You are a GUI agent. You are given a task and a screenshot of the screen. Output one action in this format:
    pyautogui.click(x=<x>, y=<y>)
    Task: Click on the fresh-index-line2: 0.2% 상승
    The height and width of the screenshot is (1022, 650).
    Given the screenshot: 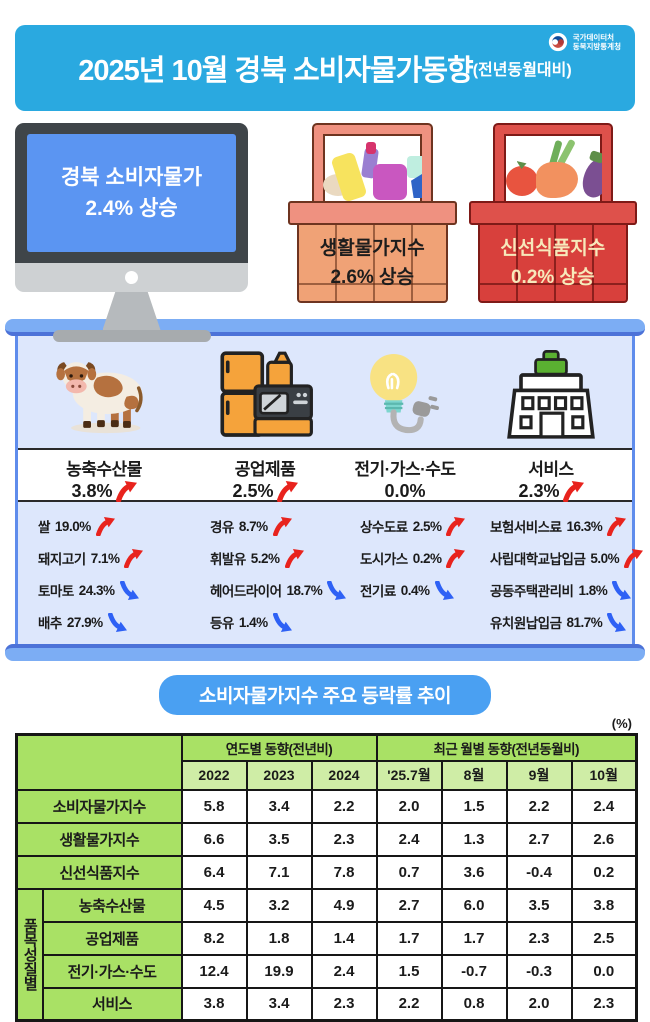 What is the action you would take?
    pyautogui.click(x=552, y=277)
    